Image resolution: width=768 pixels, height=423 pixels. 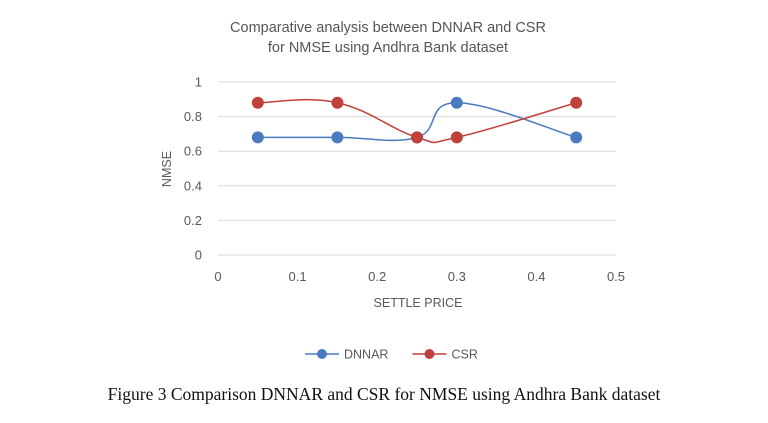 What do you see at coordinates (377, 276) in the screenshot?
I see `x-tick-label: 0.2` at bounding box center [377, 276].